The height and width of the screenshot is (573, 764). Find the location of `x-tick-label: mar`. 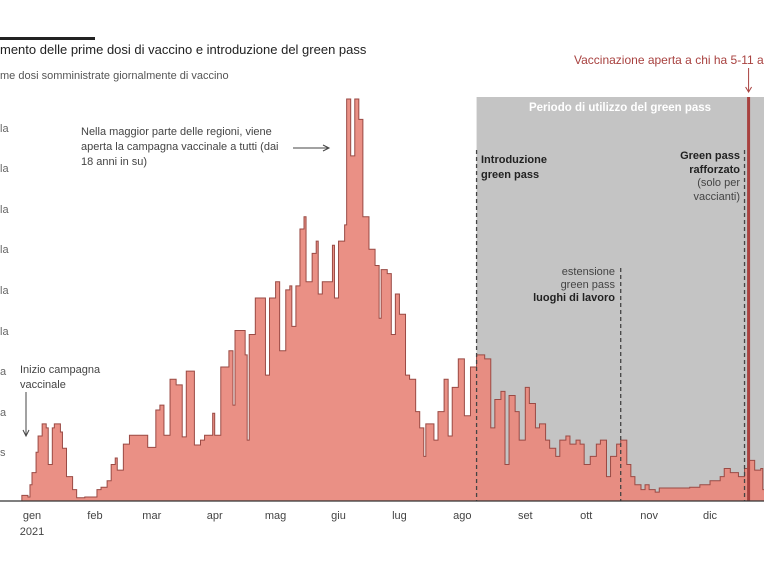

x-tick-label: mar is located at coordinates (152, 516).